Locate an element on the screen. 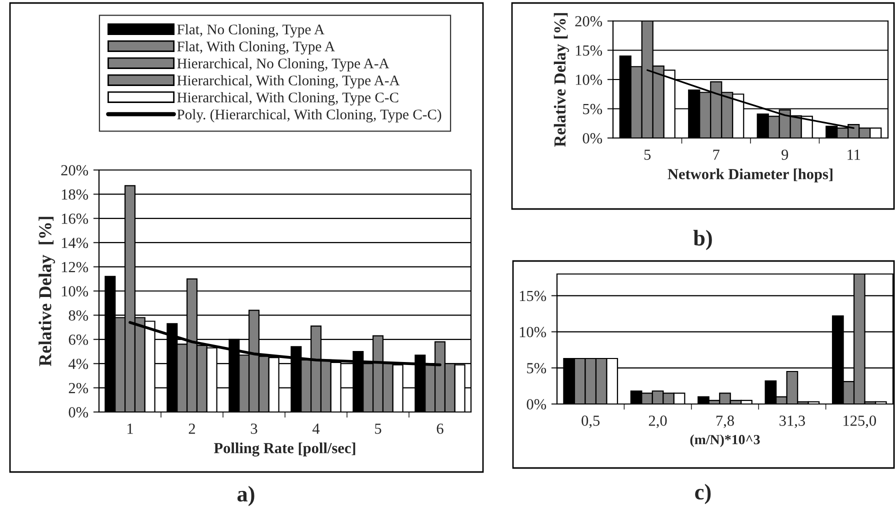 The width and height of the screenshot is (895, 513). y-tick-label: 18% is located at coordinates (75, 194).